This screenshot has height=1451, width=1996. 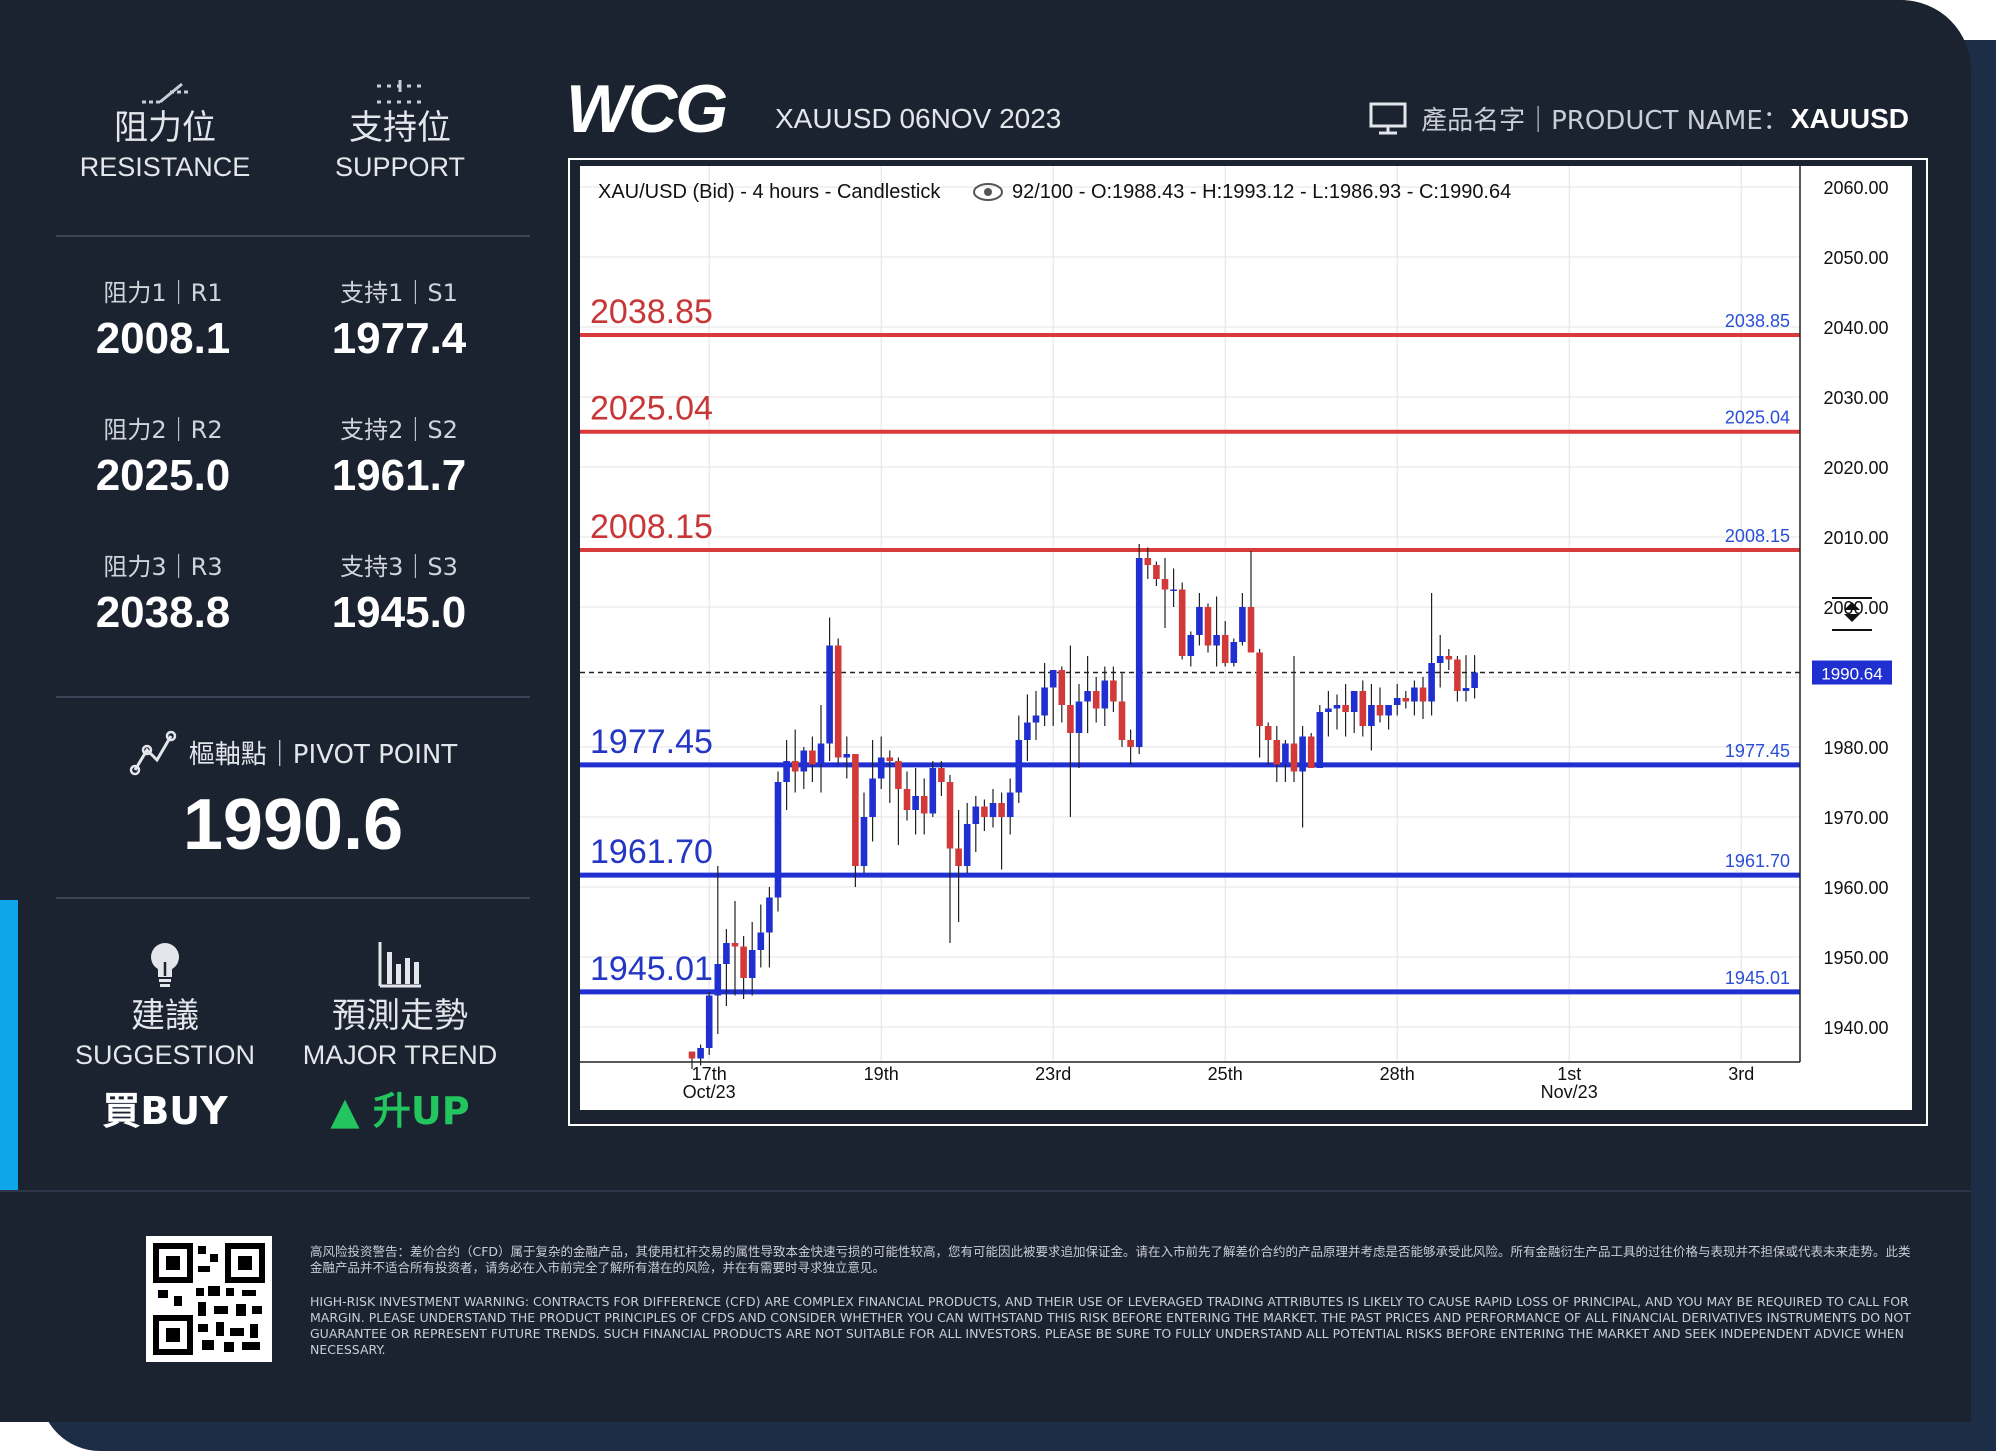 What do you see at coordinates (1855, 888) in the screenshot?
I see `y-tick-label: 1960.00` at bounding box center [1855, 888].